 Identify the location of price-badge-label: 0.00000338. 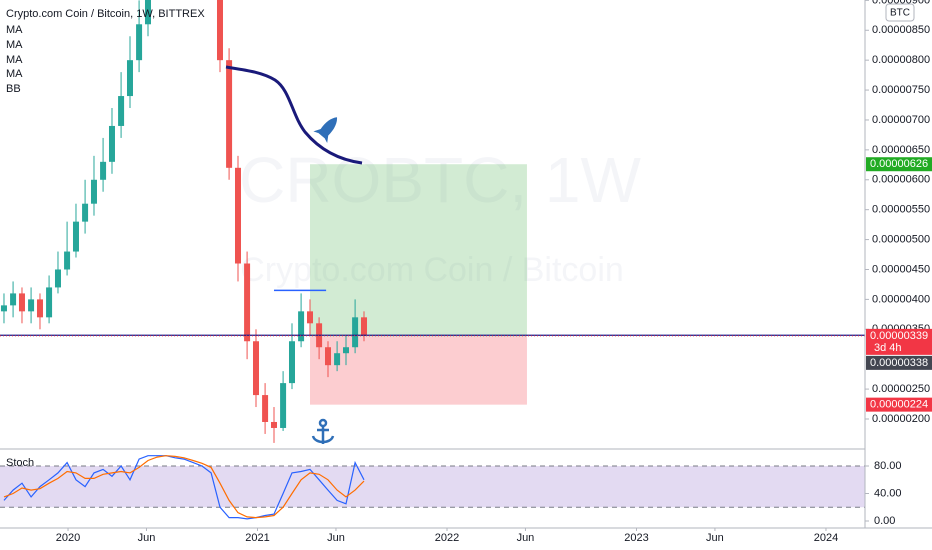
(899, 363).